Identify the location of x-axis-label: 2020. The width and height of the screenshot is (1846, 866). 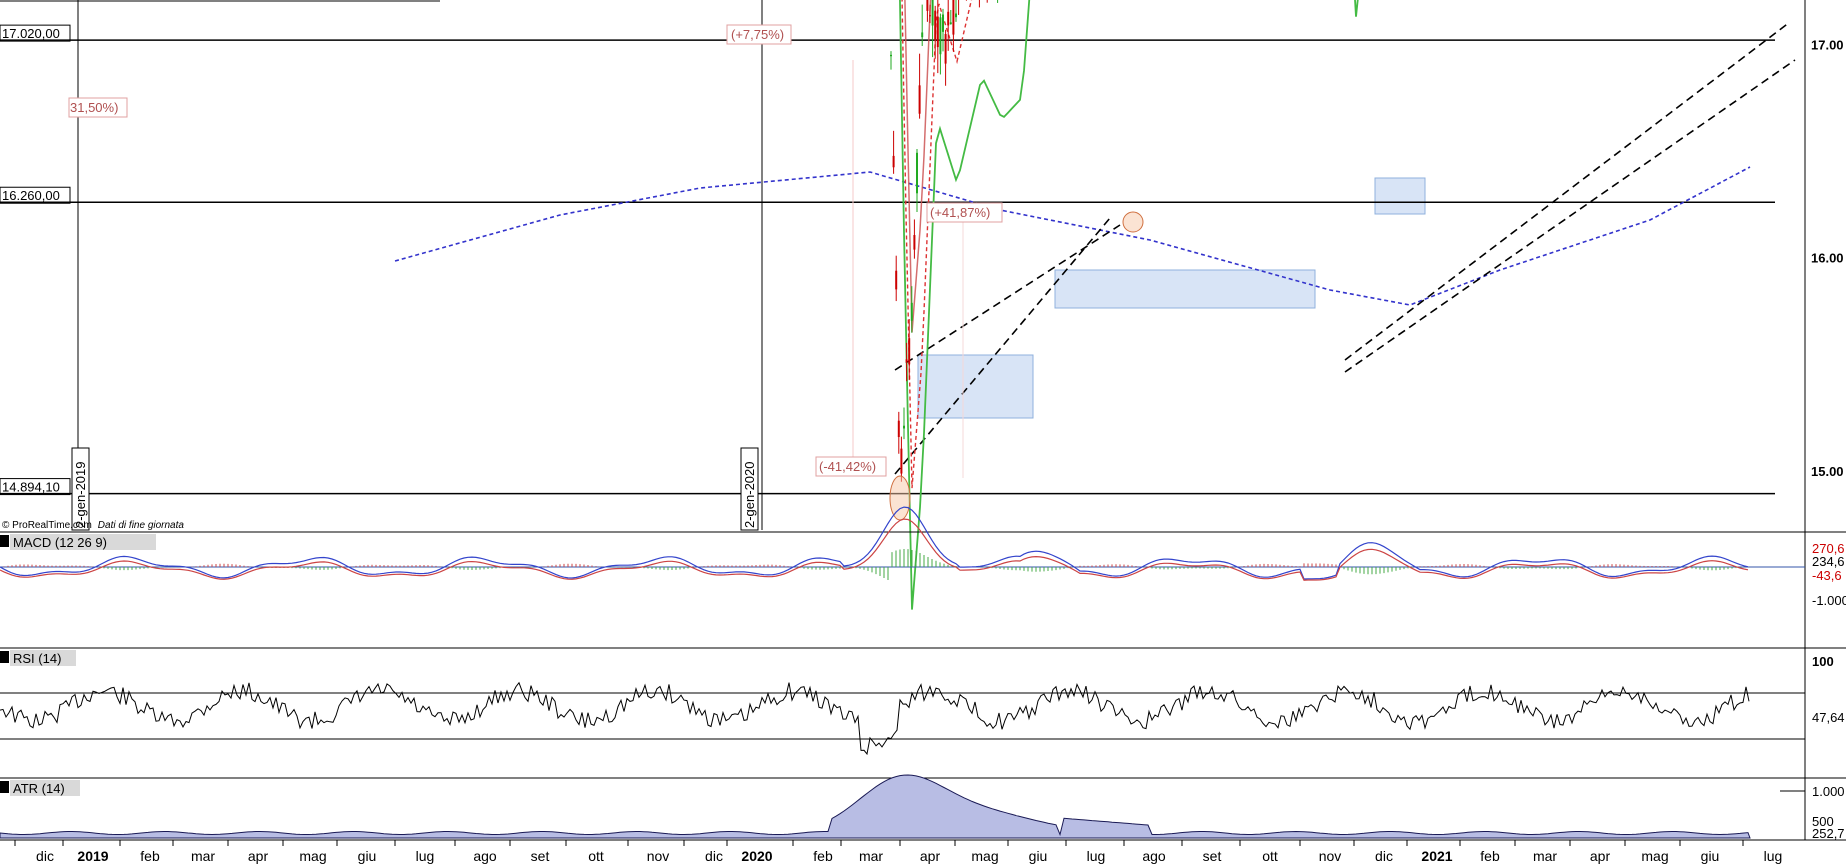
(756, 856).